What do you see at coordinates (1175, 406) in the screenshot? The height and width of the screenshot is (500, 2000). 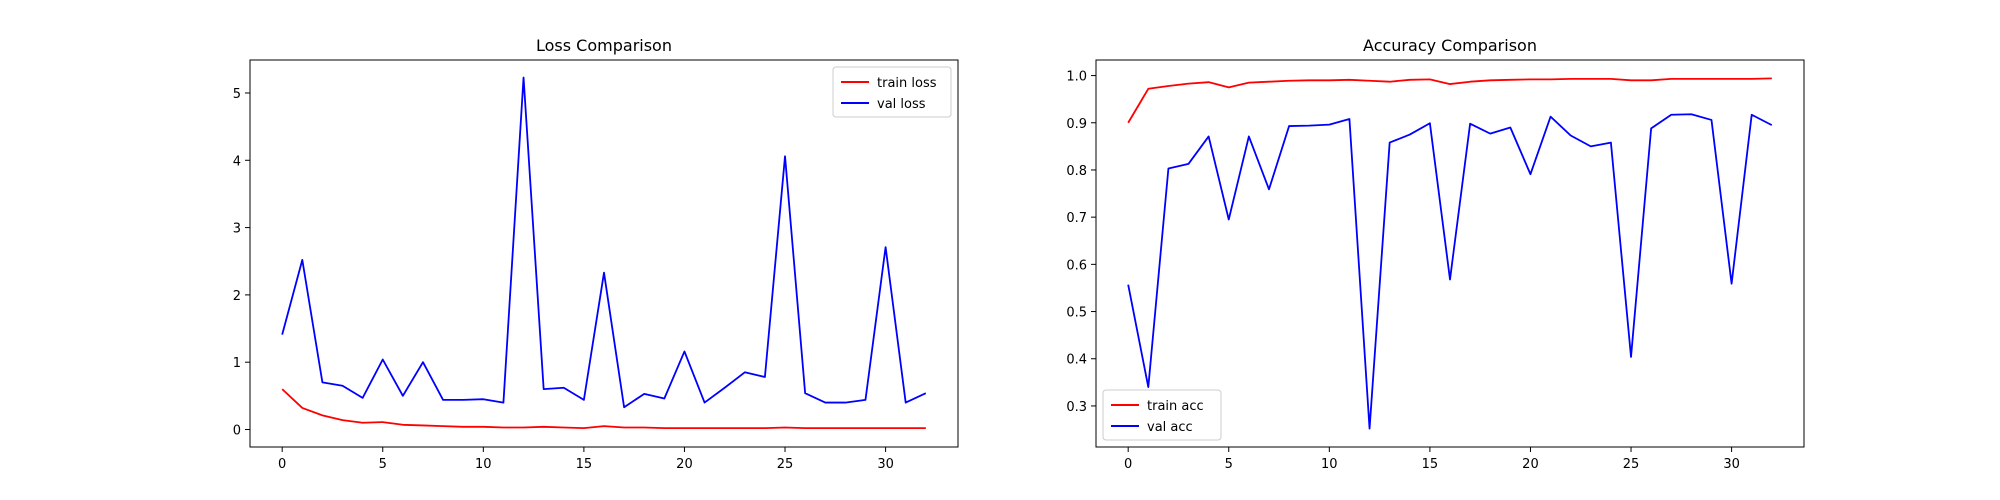 I see `accuracy-legend-label: train acc` at bounding box center [1175, 406].